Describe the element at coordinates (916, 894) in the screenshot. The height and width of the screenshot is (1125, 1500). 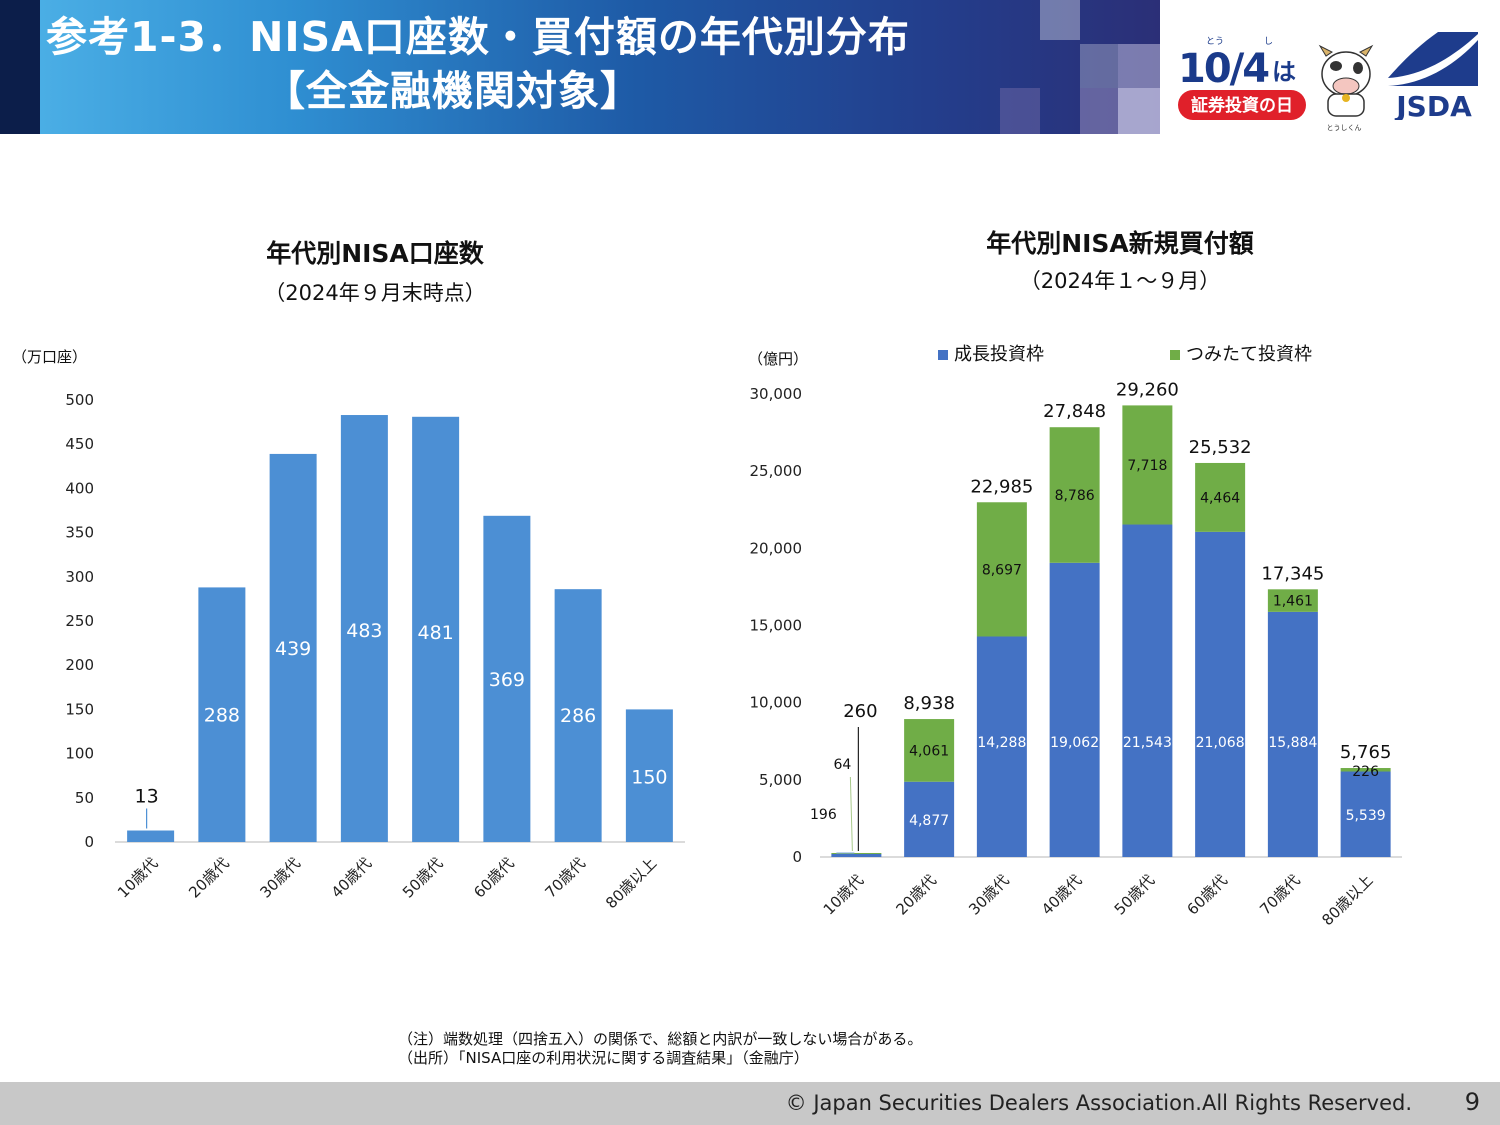
I see `right-x-tick-label: 20歳代` at that location.